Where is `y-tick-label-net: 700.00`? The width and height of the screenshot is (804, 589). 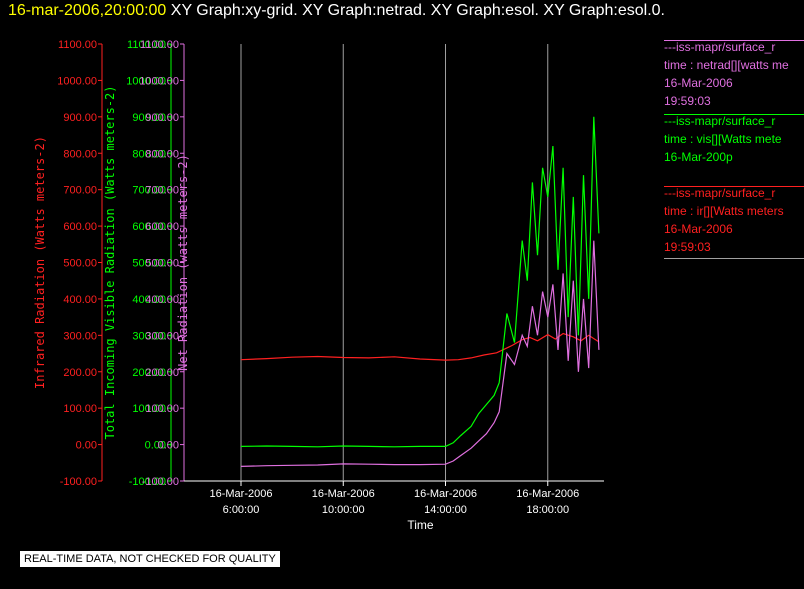
y-tick-label-net: 700.00 is located at coordinates (162, 191).